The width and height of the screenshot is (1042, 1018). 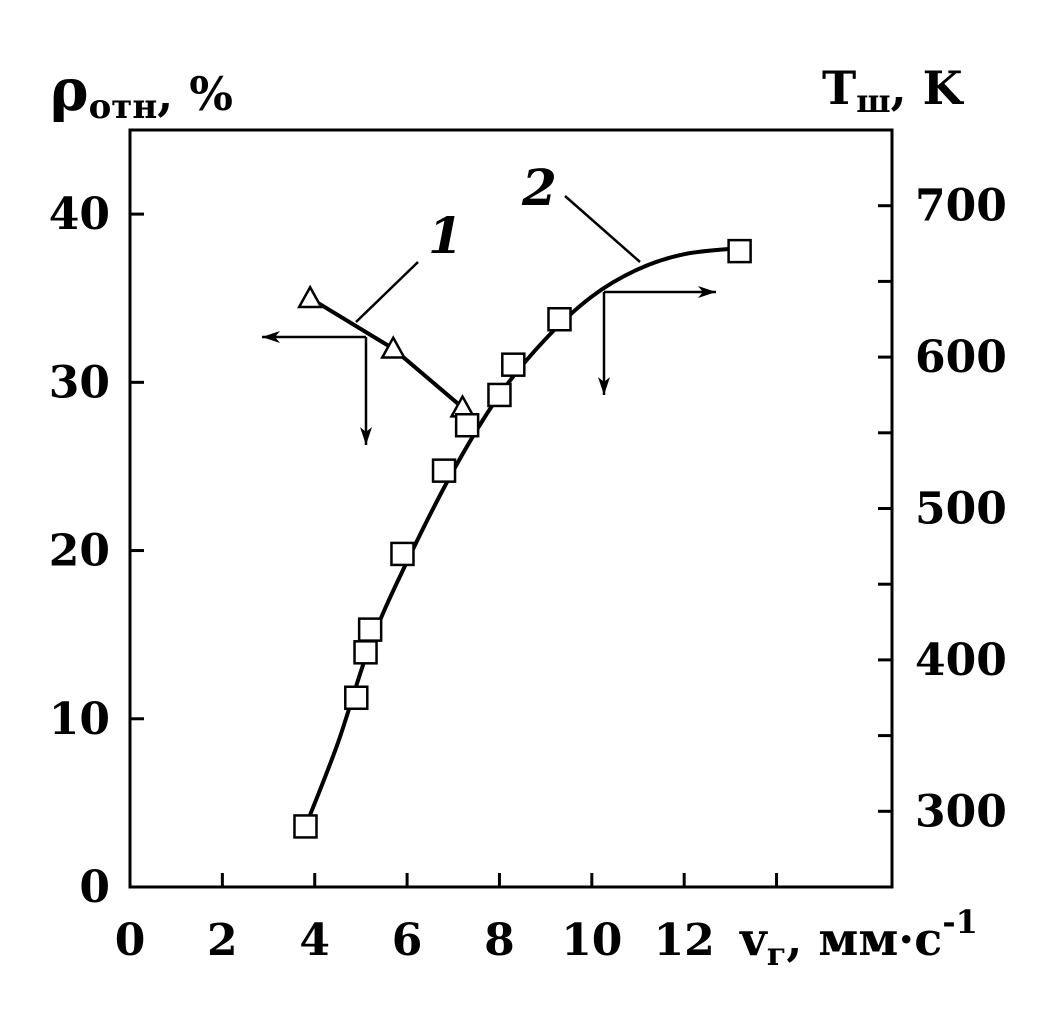 I want to click on x-tick-label: 8, so click(x=499, y=940).